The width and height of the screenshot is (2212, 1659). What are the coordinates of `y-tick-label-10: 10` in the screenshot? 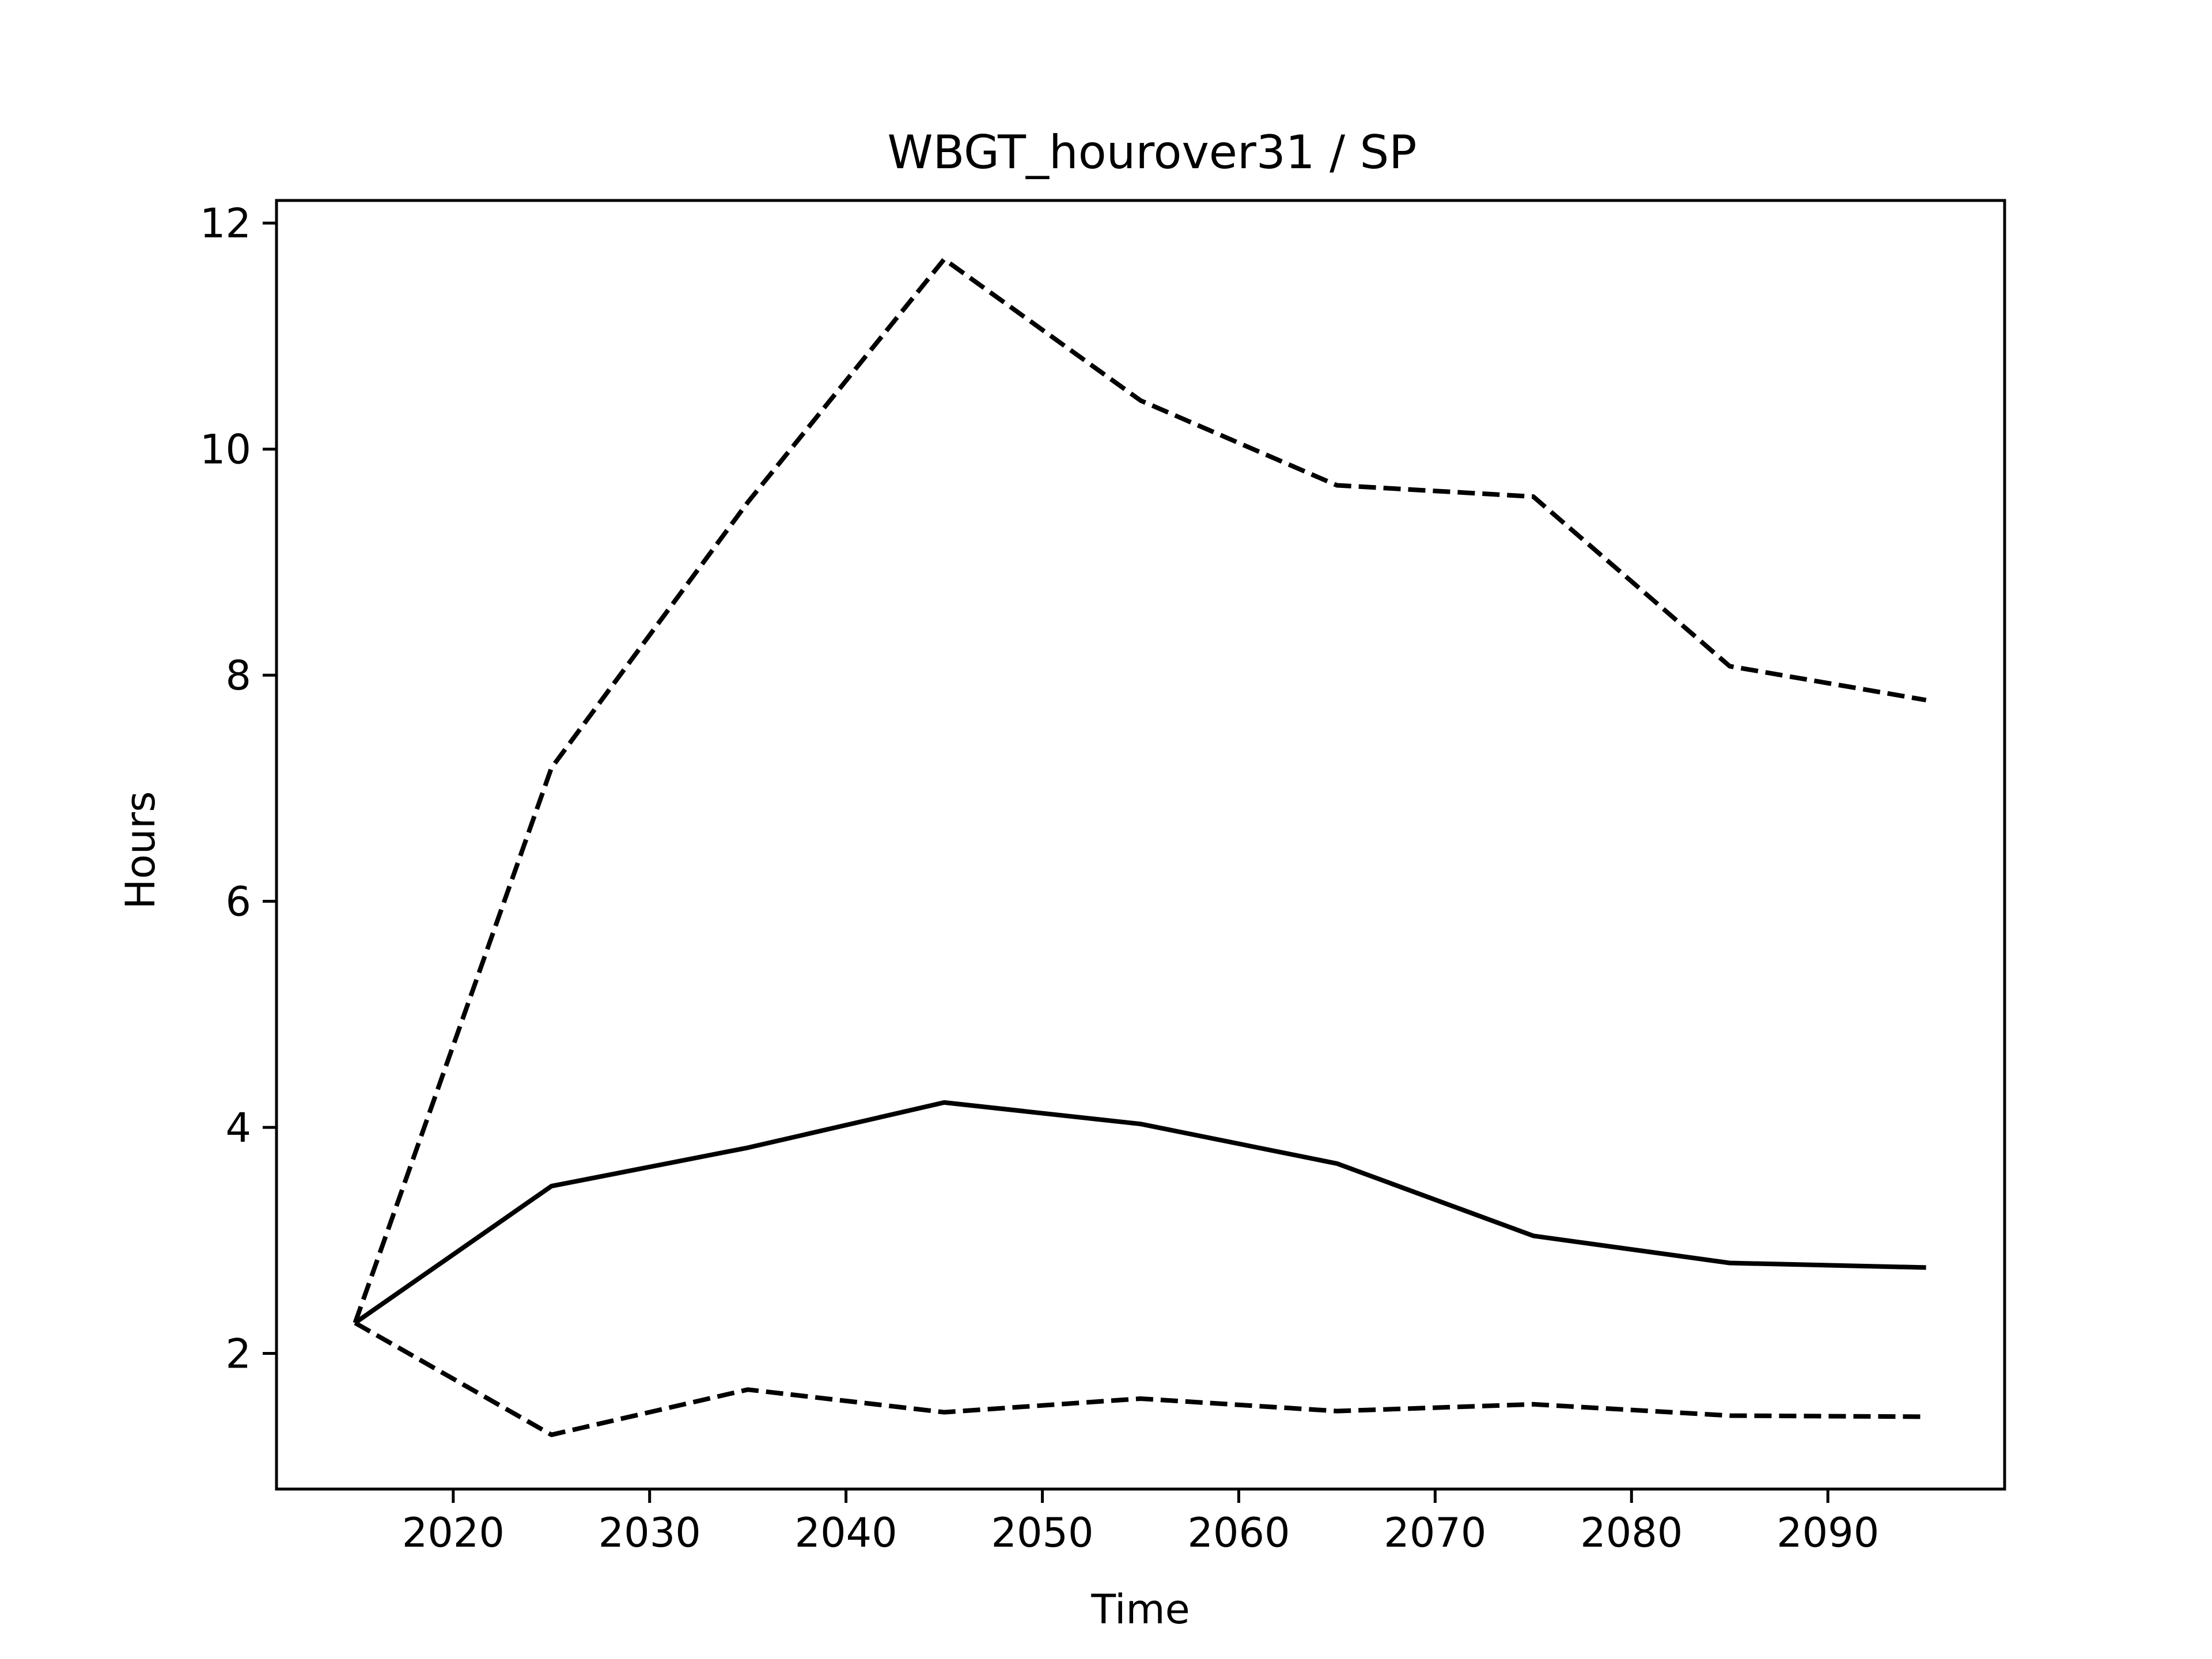 It's located at (225, 450).